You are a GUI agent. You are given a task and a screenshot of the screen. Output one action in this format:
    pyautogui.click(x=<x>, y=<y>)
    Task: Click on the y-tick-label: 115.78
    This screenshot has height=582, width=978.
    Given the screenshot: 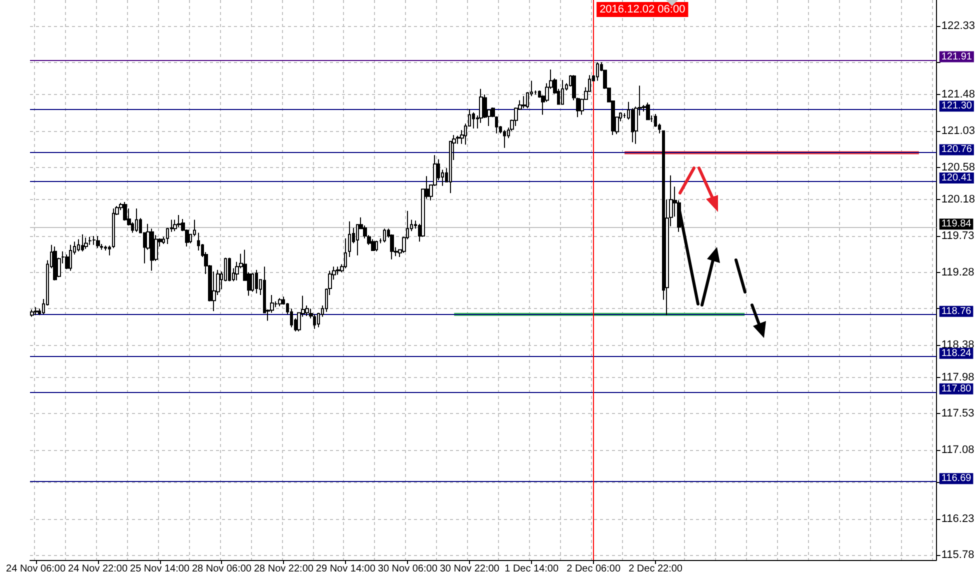 What is the action you would take?
    pyautogui.click(x=957, y=555)
    